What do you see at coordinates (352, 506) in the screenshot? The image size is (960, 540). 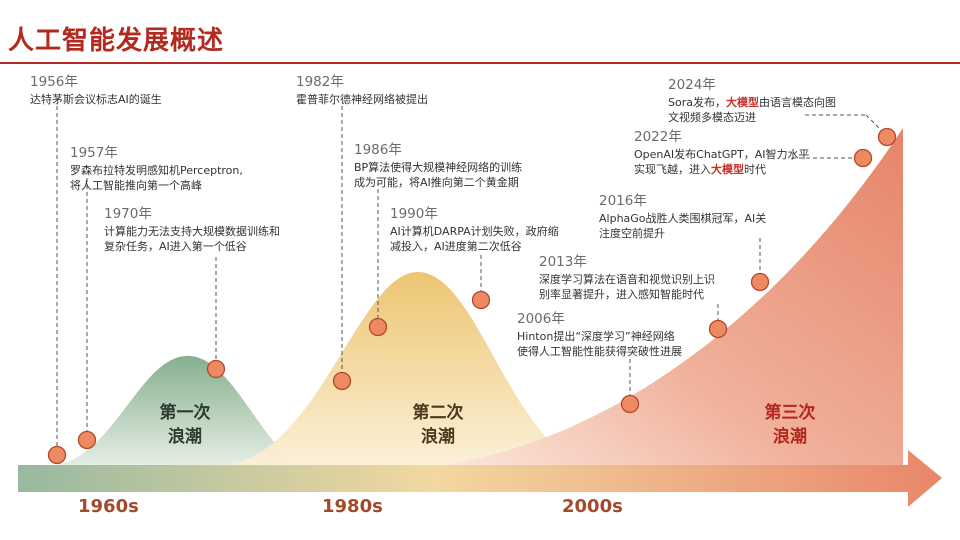 I see `decade-1980s: 1980s` at bounding box center [352, 506].